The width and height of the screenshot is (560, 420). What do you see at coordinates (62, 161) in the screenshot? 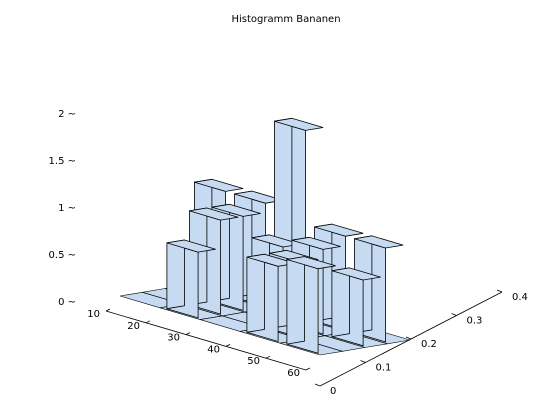
I see `z-tick-label: 1.5 ~` at bounding box center [62, 161].